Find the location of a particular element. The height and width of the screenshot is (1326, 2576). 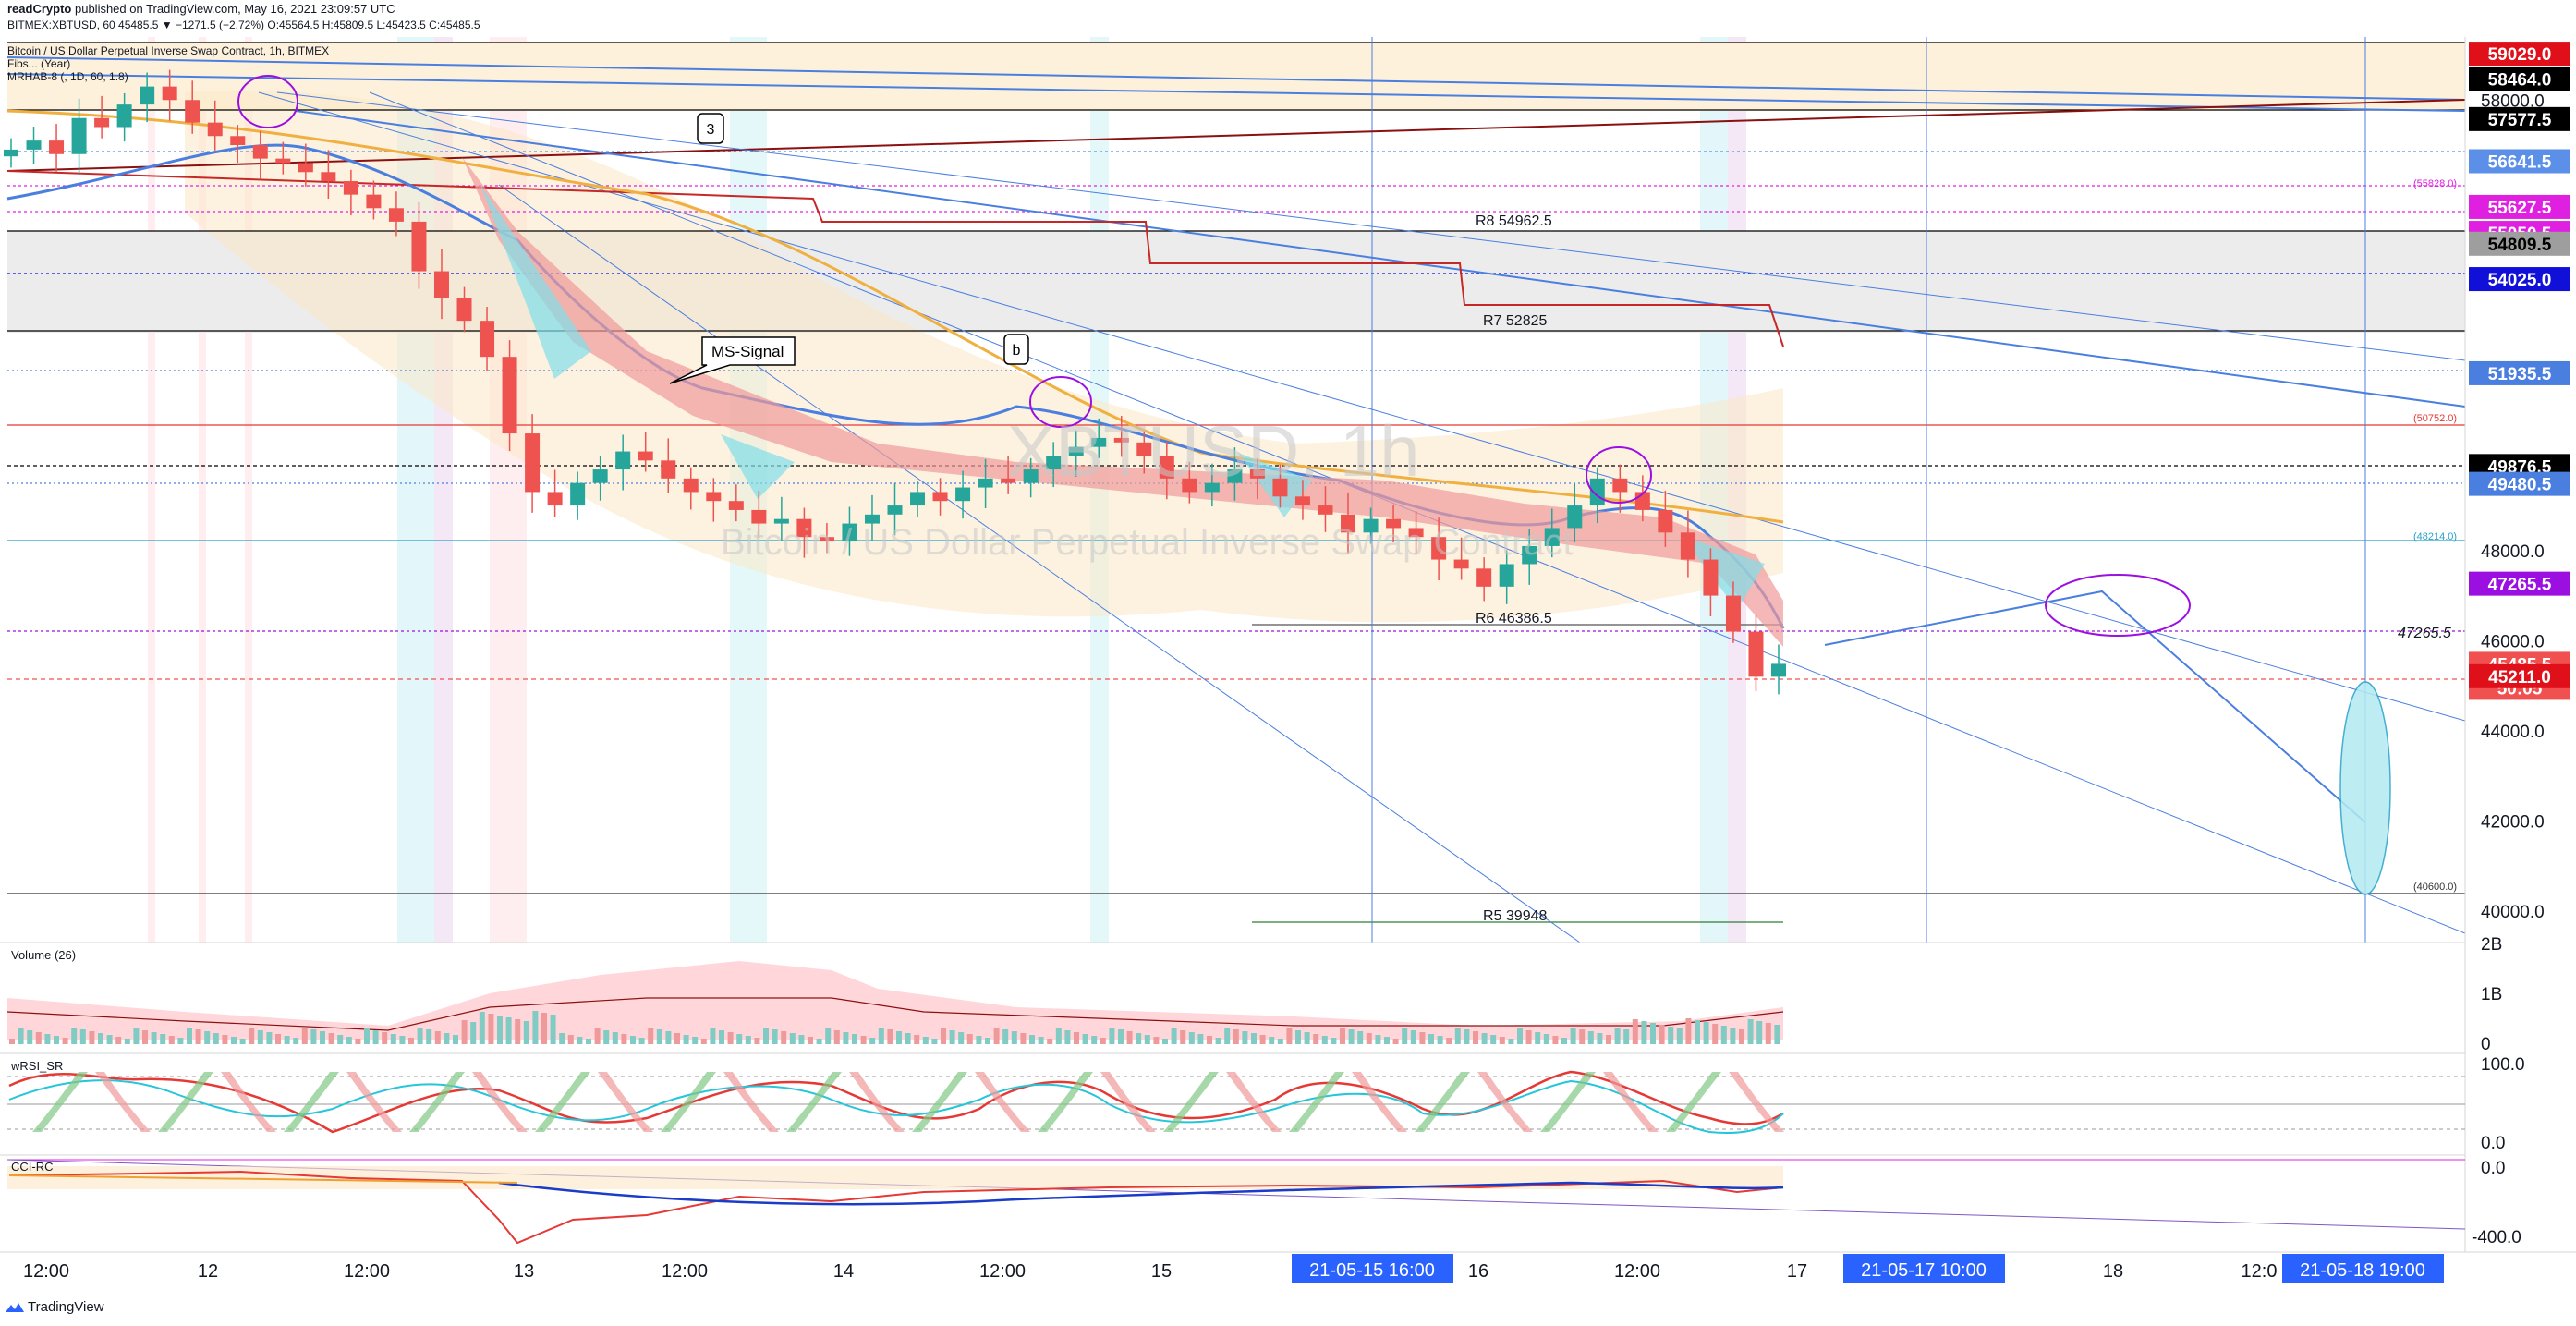

price-badge: 57577.5 is located at coordinates (2519, 118).